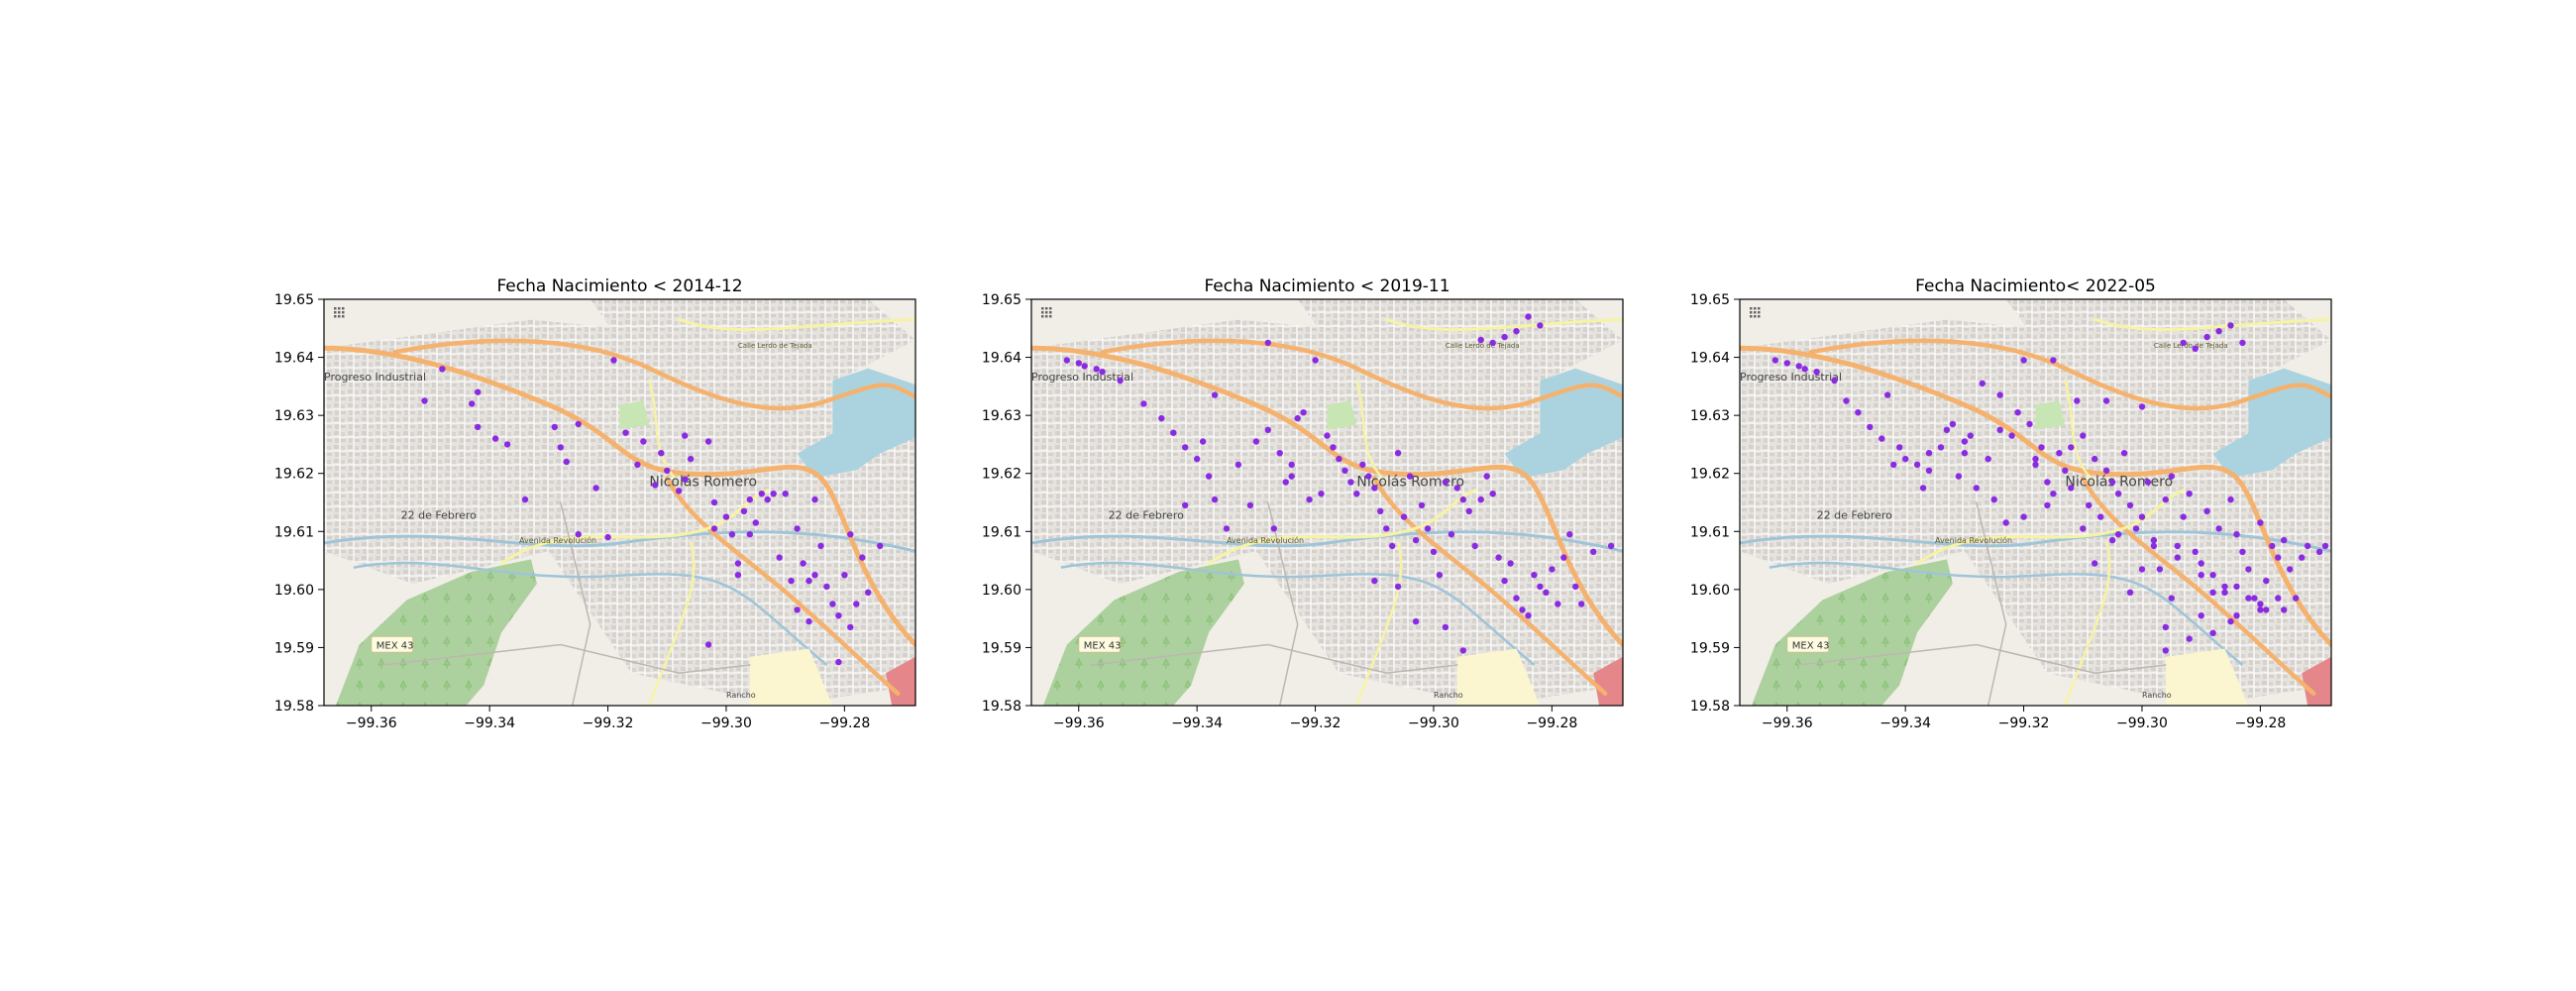  What do you see at coordinates (1499, 677) in the screenshot?
I see `field` at bounding box center [1499, 677].